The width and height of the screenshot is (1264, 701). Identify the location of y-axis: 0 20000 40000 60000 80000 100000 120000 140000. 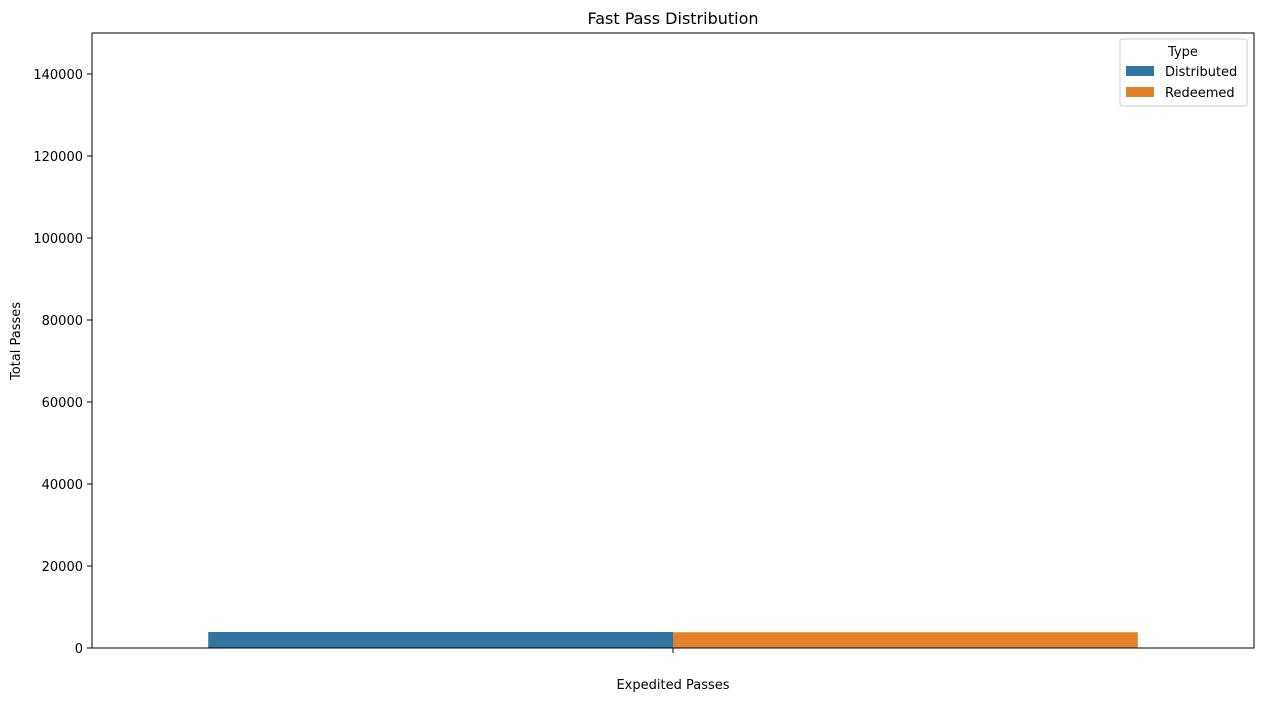
(62, 362).